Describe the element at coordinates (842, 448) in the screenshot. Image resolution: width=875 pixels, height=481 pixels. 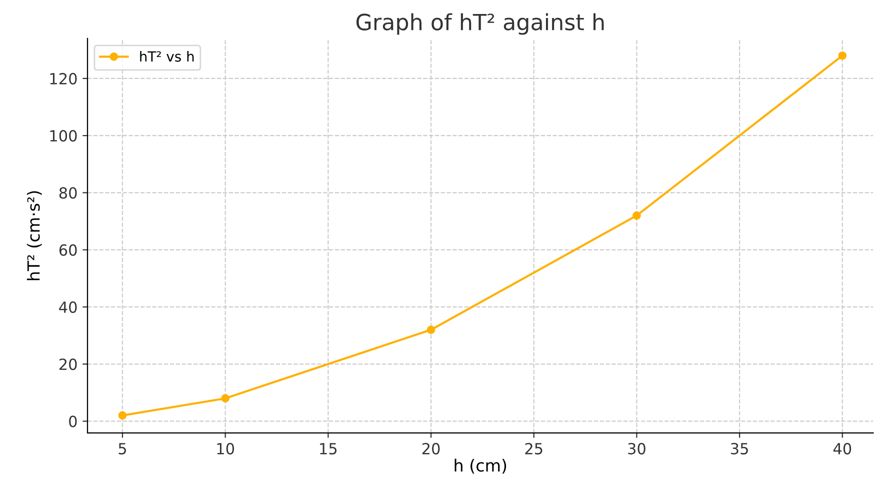
I see `x-tick-label: 40` at that location.